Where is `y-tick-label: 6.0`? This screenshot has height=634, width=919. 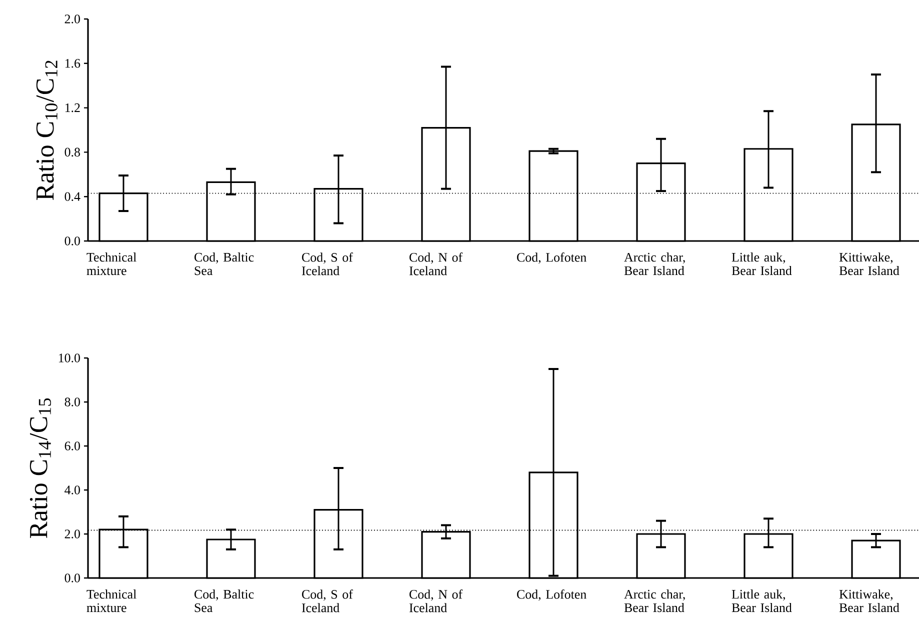
y-tick-label: 6.0 is located at coordinates (72, 446).